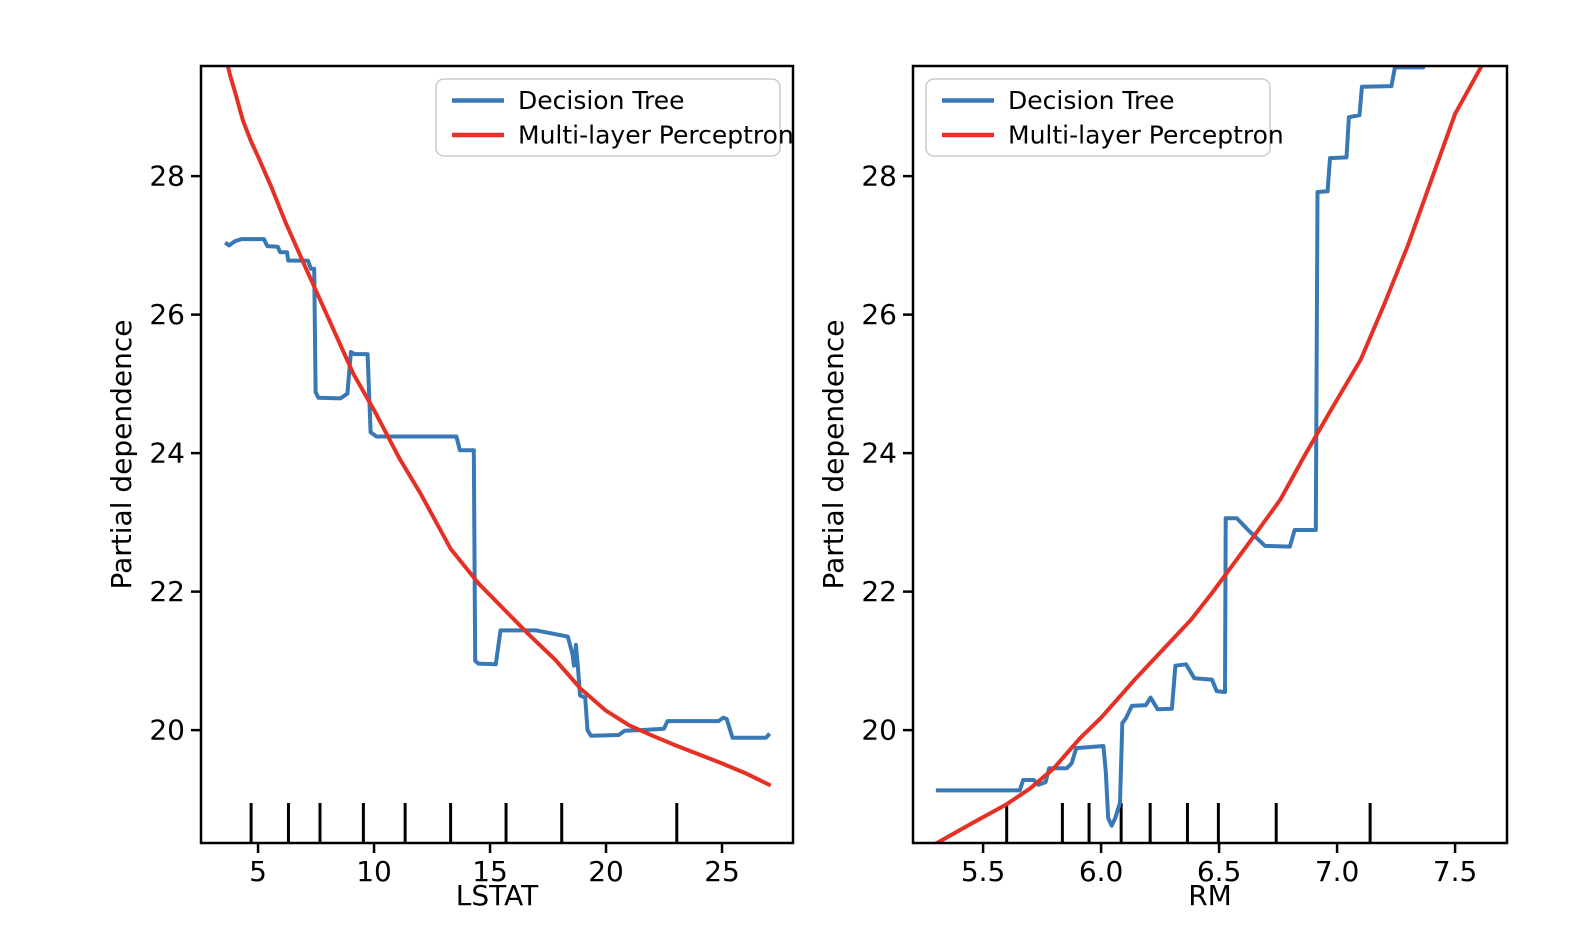 Image resolution: width=1576 pixels, height=928 pixels. I want to click on x-tick-label: 5, so click(258, 871).